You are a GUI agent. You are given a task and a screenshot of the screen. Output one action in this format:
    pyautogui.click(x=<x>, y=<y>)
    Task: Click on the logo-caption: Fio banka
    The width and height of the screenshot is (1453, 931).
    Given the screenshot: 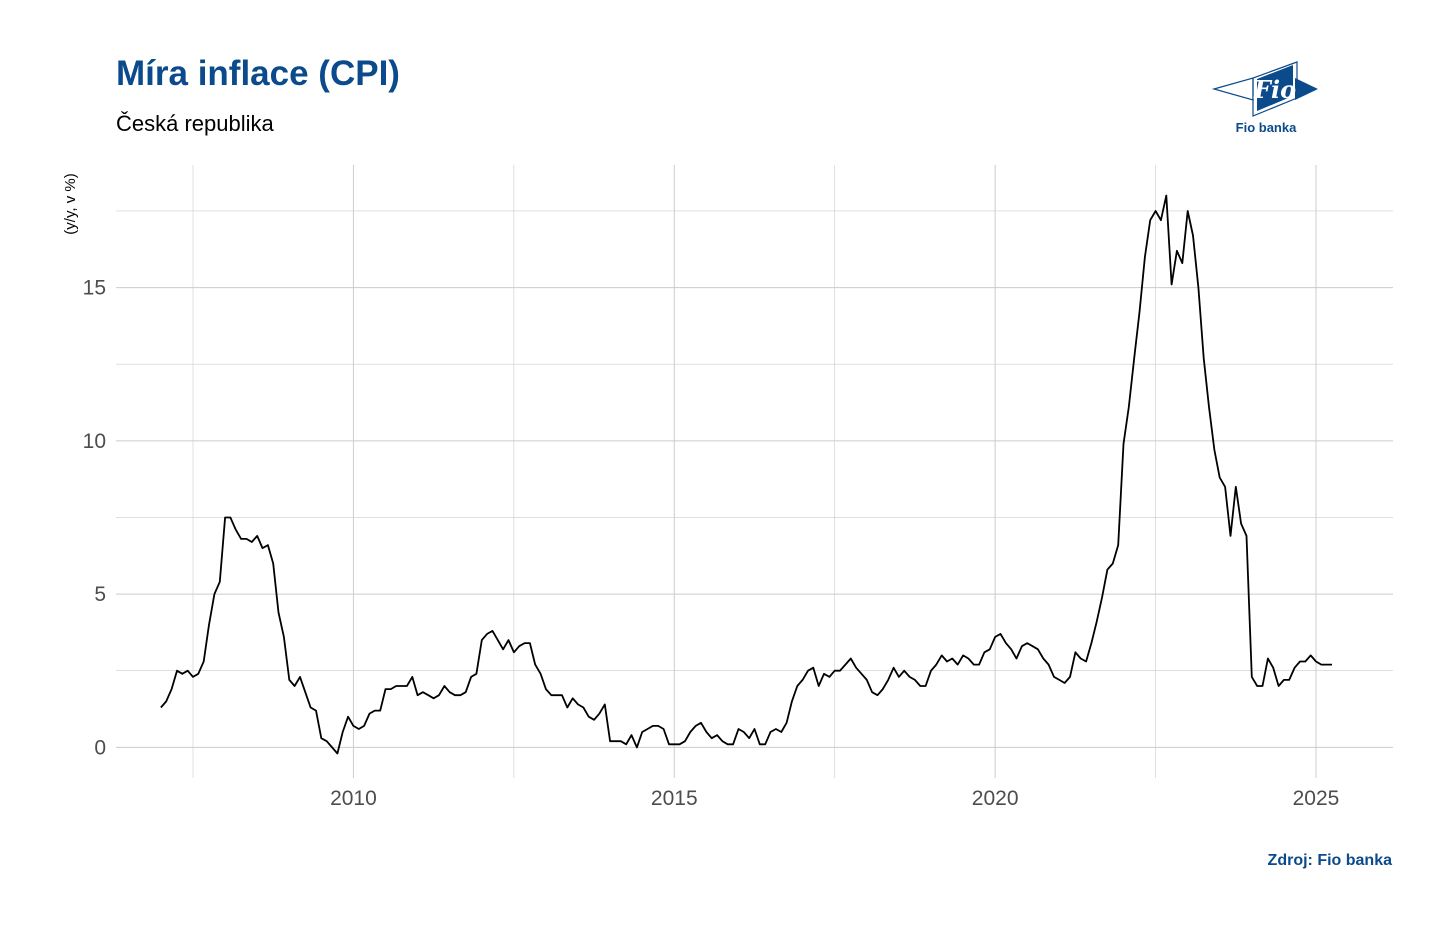 What is the action you would take?
    pyautogui.click(x=1266, y=127)
    